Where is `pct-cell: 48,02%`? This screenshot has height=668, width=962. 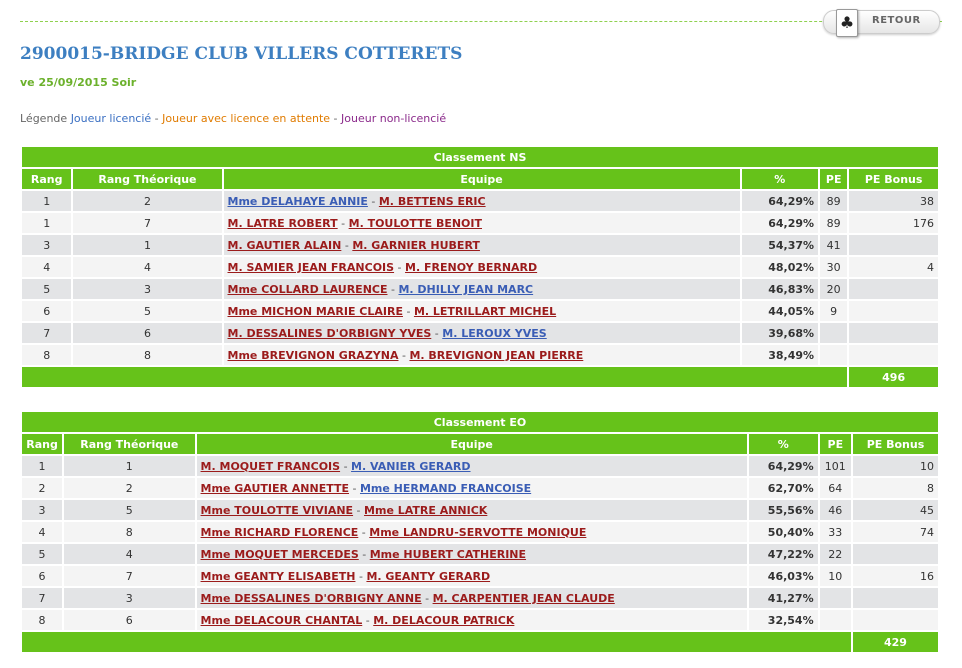
pct-cell: 48,02% is located at coordinates (780, 267).